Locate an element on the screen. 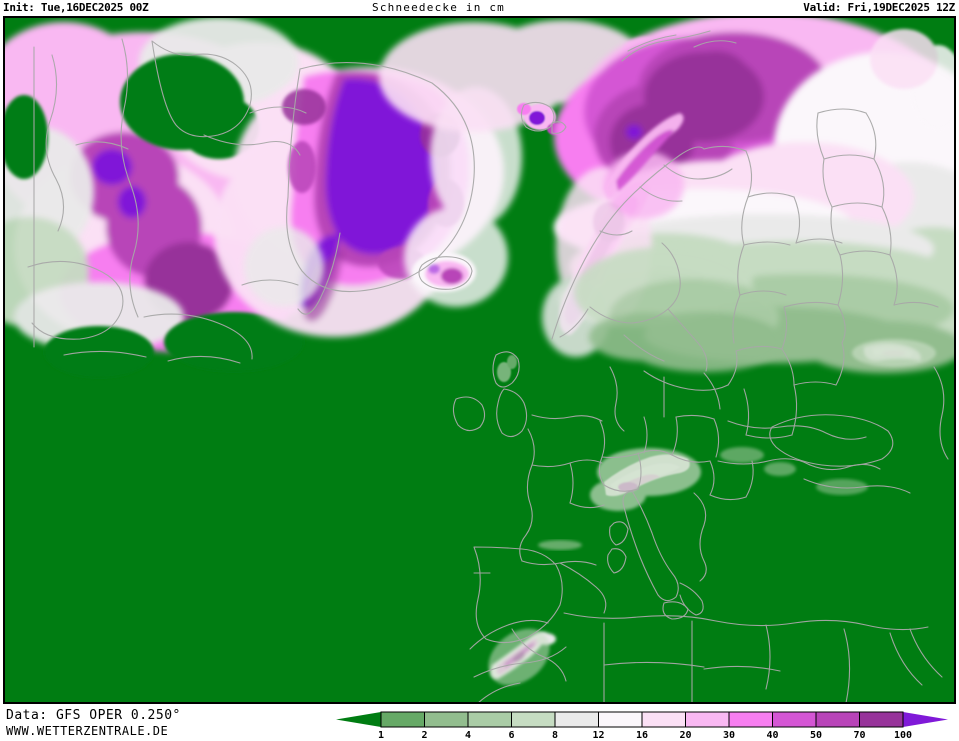 The image size is (959, 741). colorbar-tick-label: 30 is located at coordinates (729, 735).